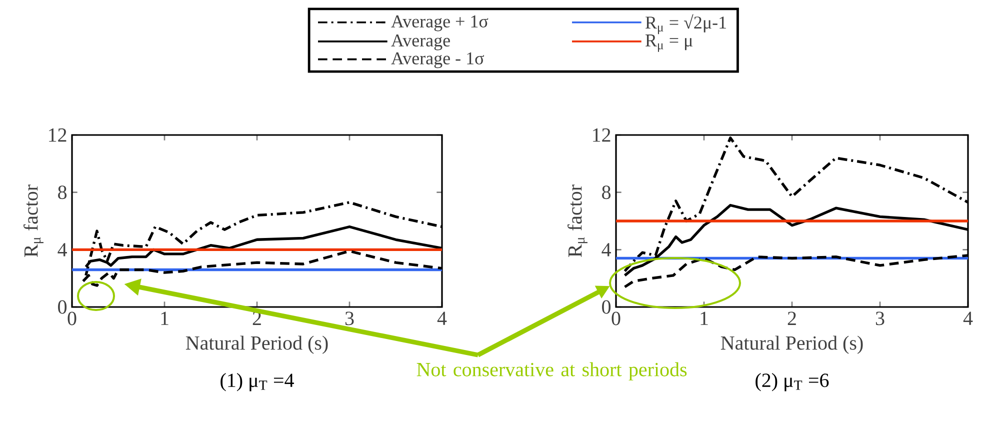 The width and height of the screenshot is (990, 426). Describe the element at coordinates (551, 371) in the screenshot. I see `text: Not conservative at short periods` at that location.